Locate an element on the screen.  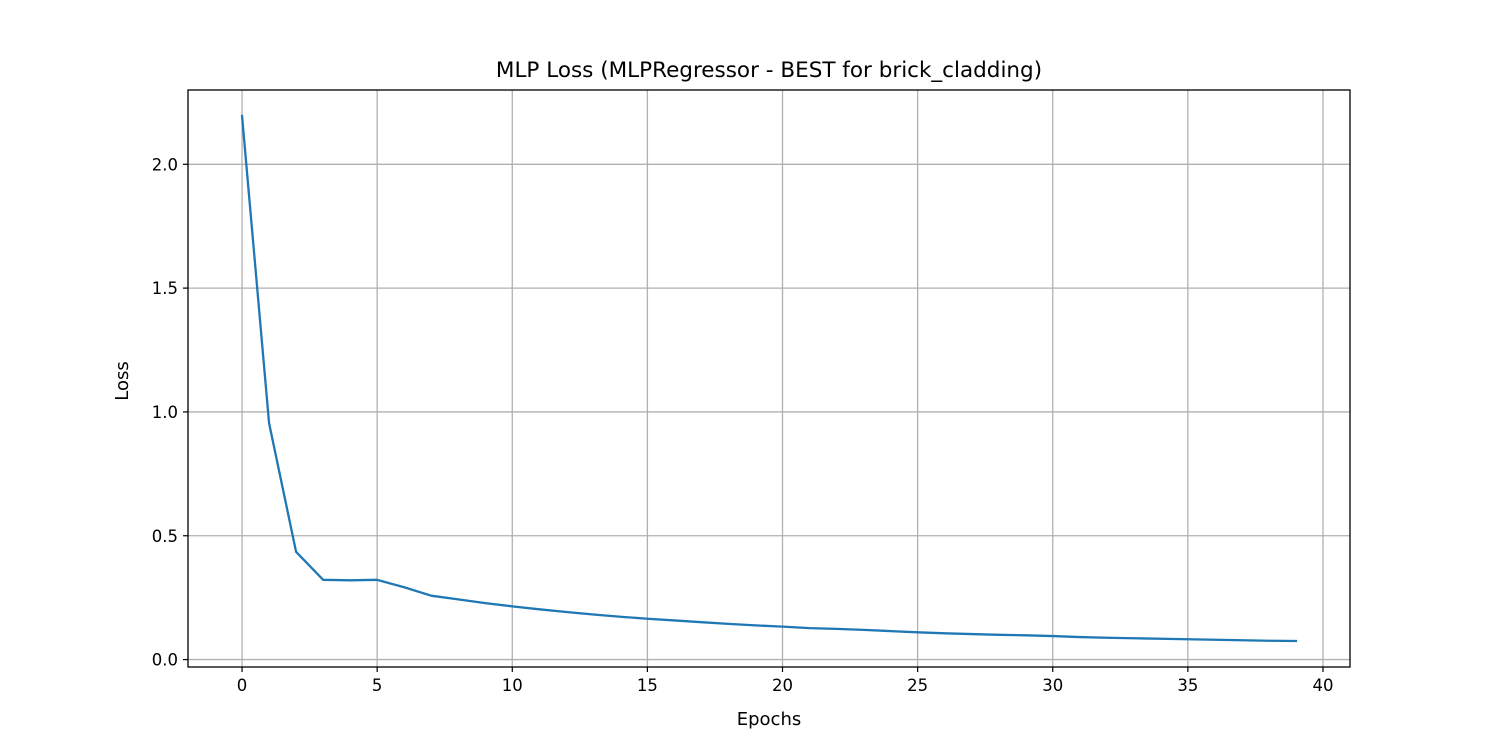
y-tick-label: 2.0 is located at coordinates (165, 164).